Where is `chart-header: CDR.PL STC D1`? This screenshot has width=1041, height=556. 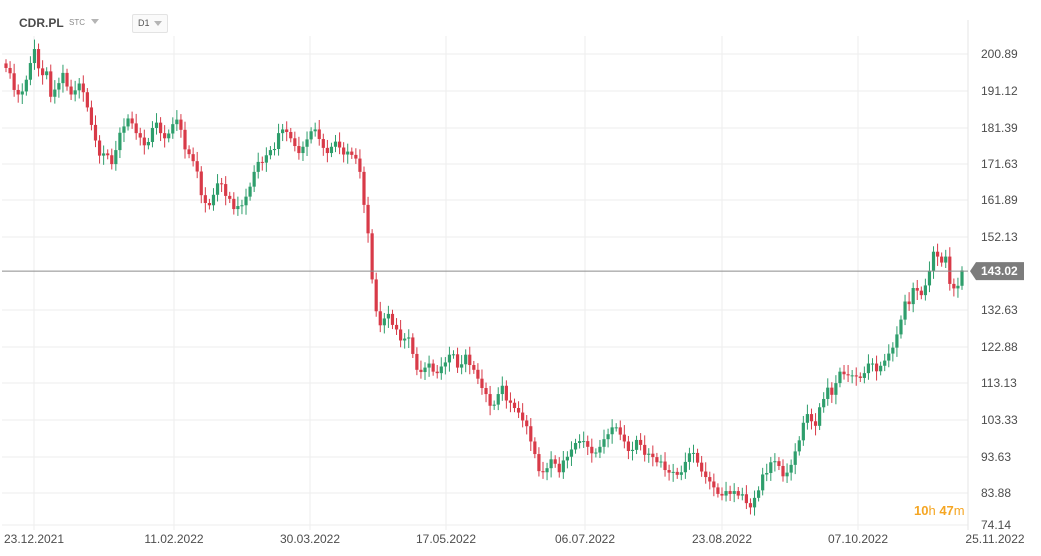 chart-header: CDR.PL STC D1 is located at coordinates (520, 22).